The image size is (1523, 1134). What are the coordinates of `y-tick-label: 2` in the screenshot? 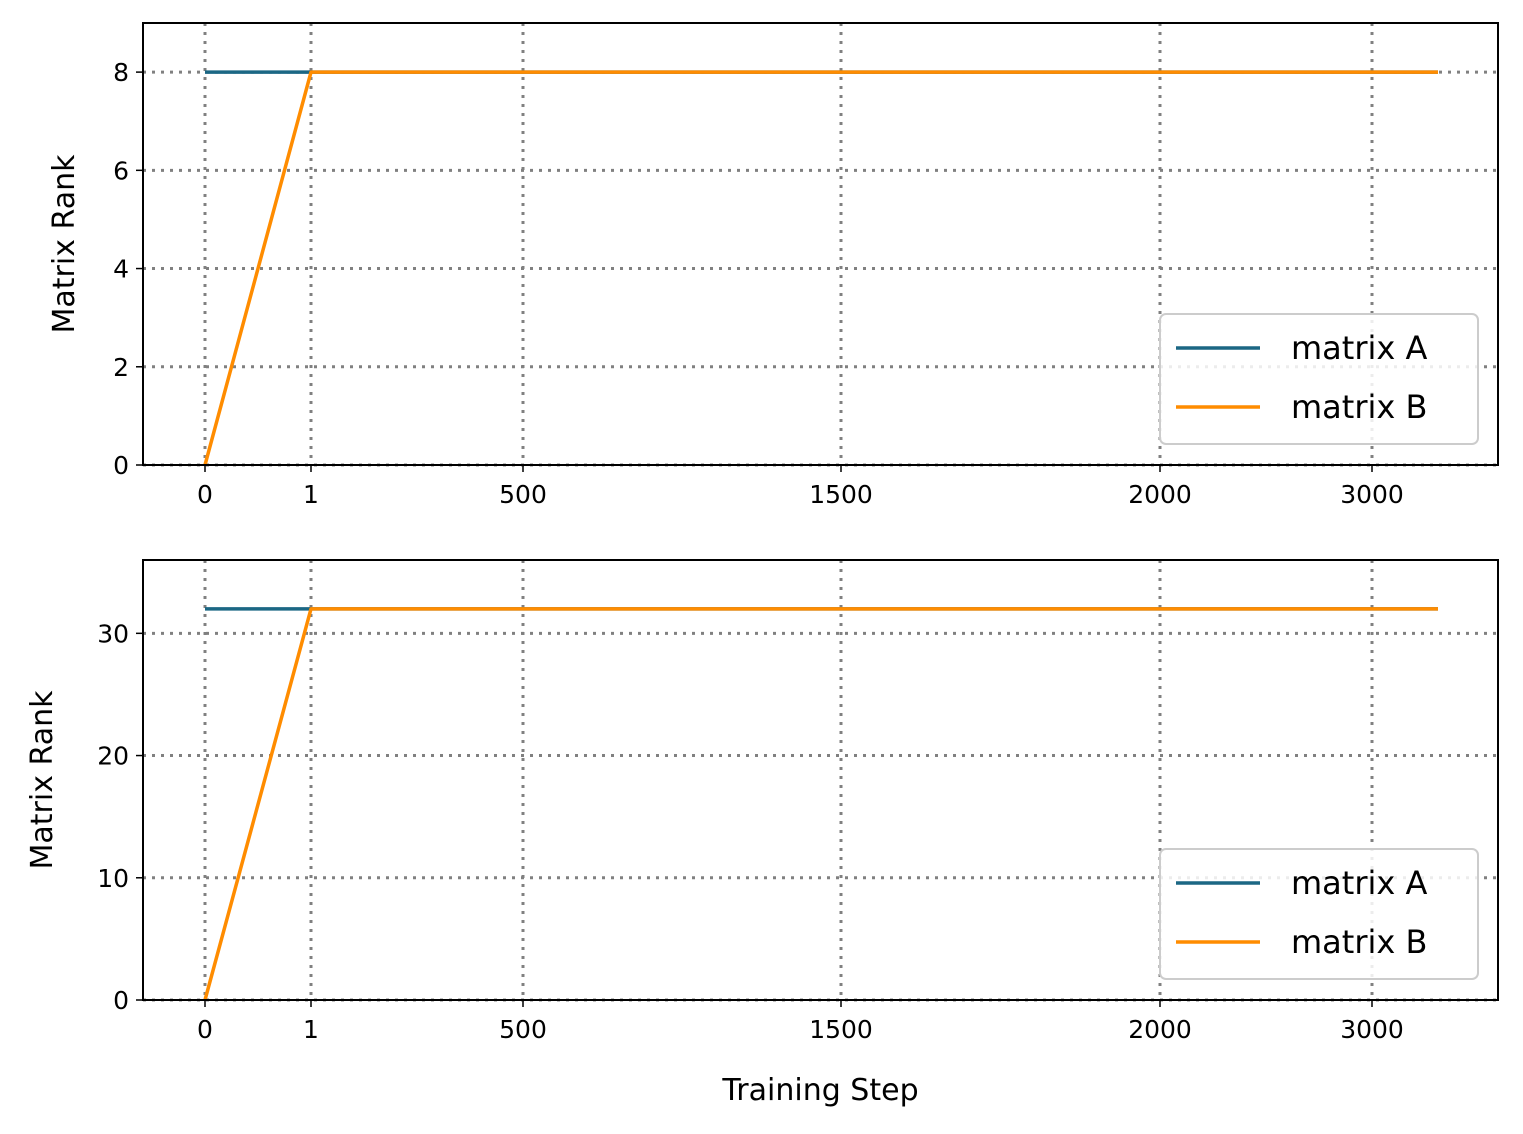 It's located at (121, 367).